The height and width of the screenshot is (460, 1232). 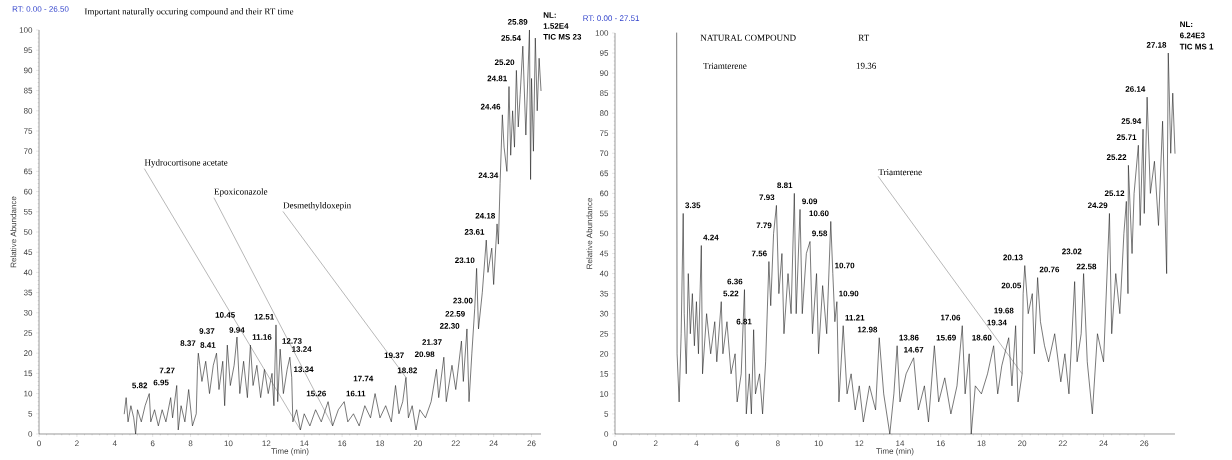 I want to click on annotation: 9.94, so click(x=237, y=330).